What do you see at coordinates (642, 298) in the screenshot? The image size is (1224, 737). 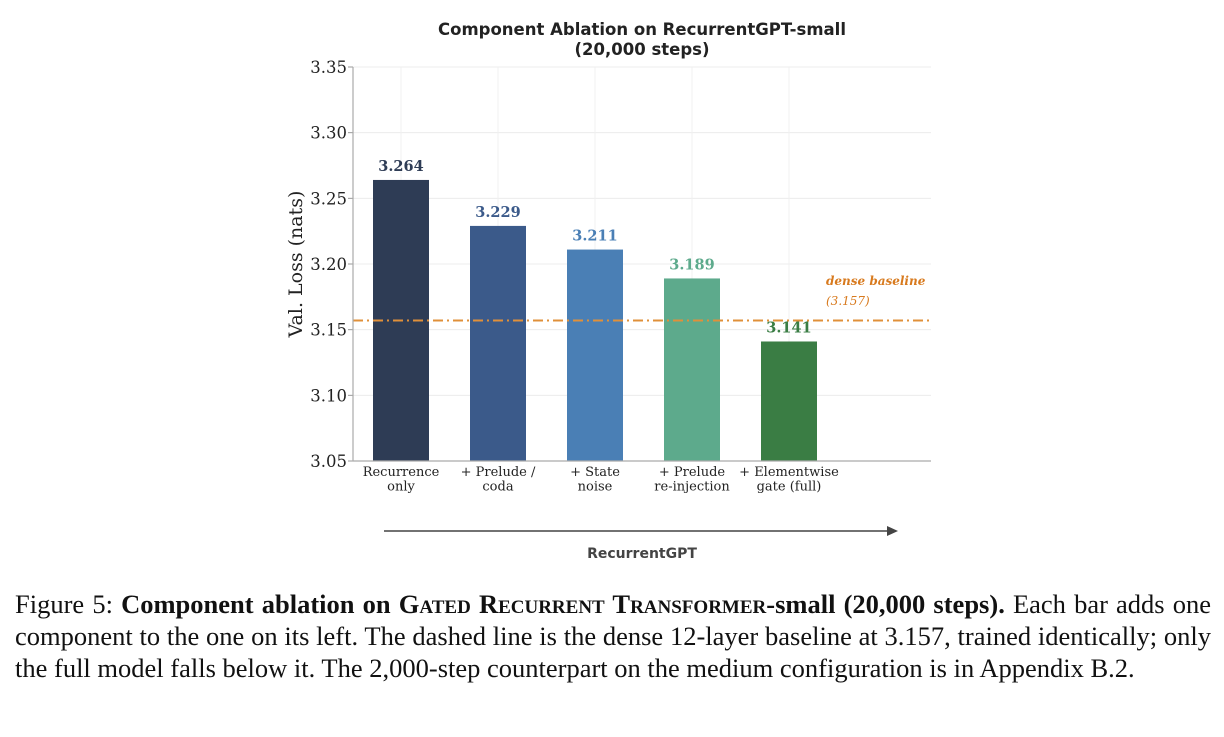 I see `baseline: dense baseline (3.157)` at bounding box center [642, 298].